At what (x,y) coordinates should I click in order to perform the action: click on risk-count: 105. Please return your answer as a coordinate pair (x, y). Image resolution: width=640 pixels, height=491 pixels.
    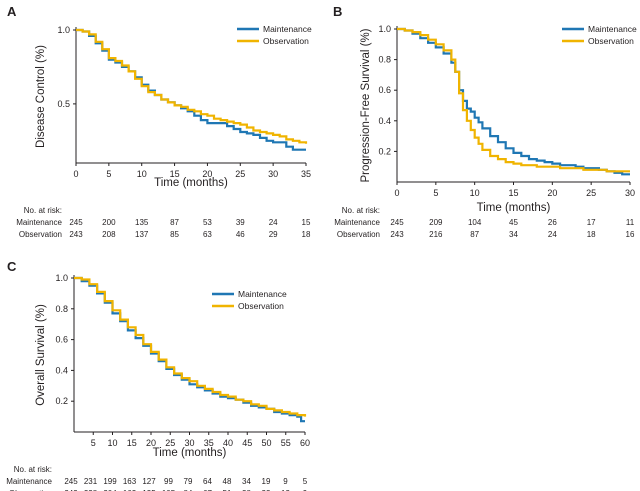
    Looking at the image, I should click on (169, 490).